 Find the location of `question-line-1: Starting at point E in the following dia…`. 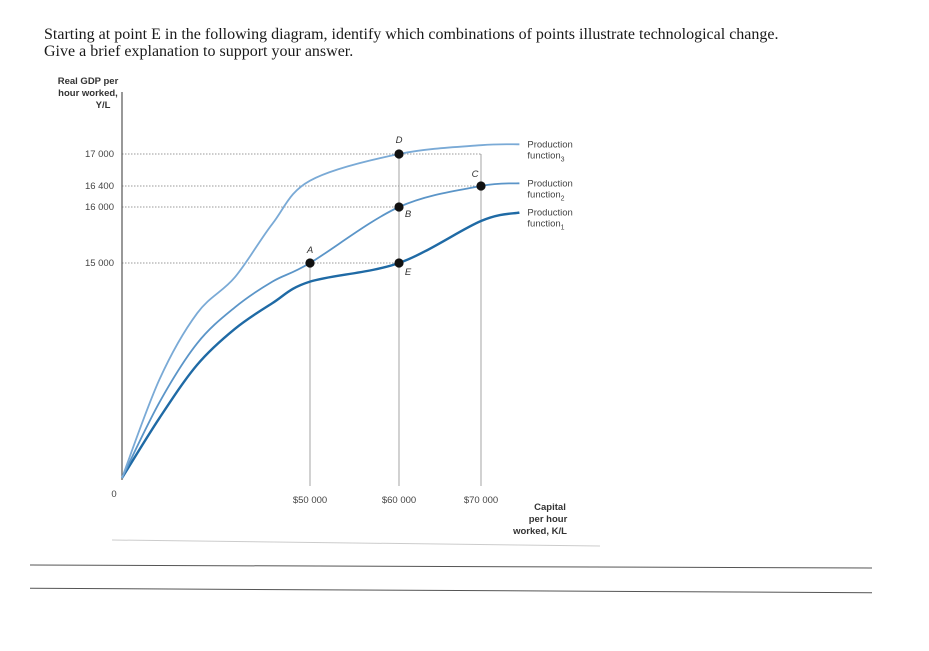

question-line-1: Starting at point E in the following dia… is located at coordinates (411, 34).